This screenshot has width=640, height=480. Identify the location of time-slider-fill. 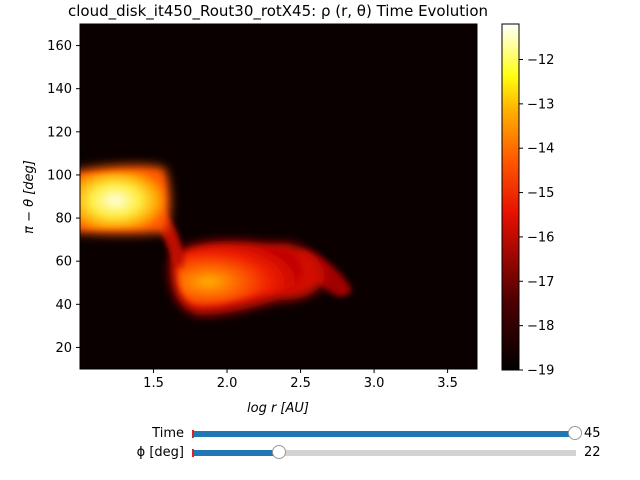
(384, 434).